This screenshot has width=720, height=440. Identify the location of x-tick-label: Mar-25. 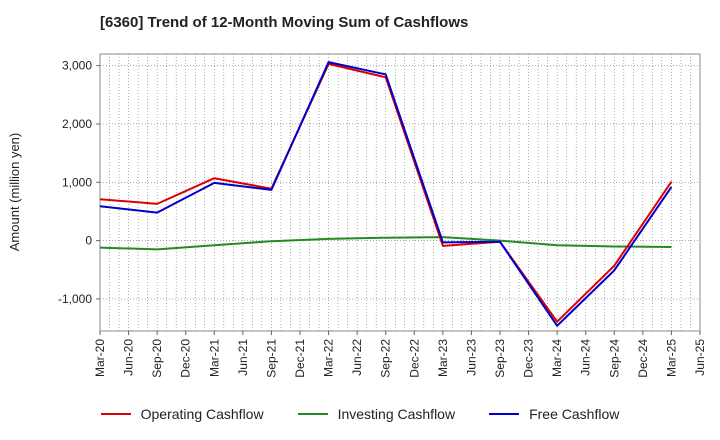
(671, 358).